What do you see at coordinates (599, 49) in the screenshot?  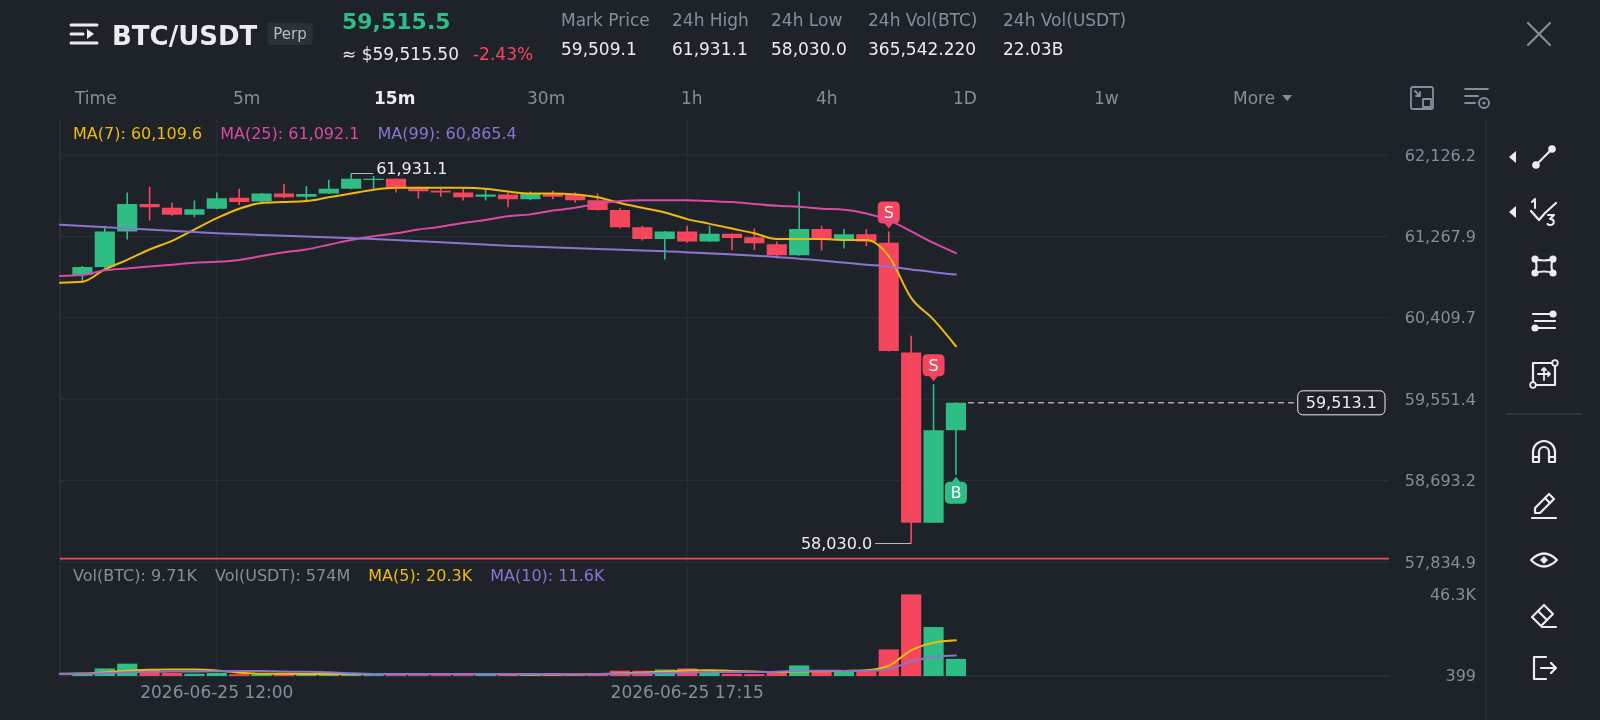 I see `text: 59,509.1` at bounding box center [599, 49].